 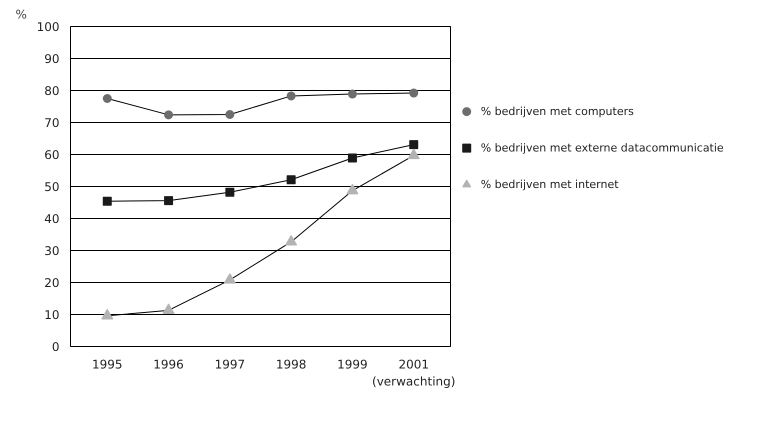 I want to click on y-tick-label: 60, so click(x=52, y=155).